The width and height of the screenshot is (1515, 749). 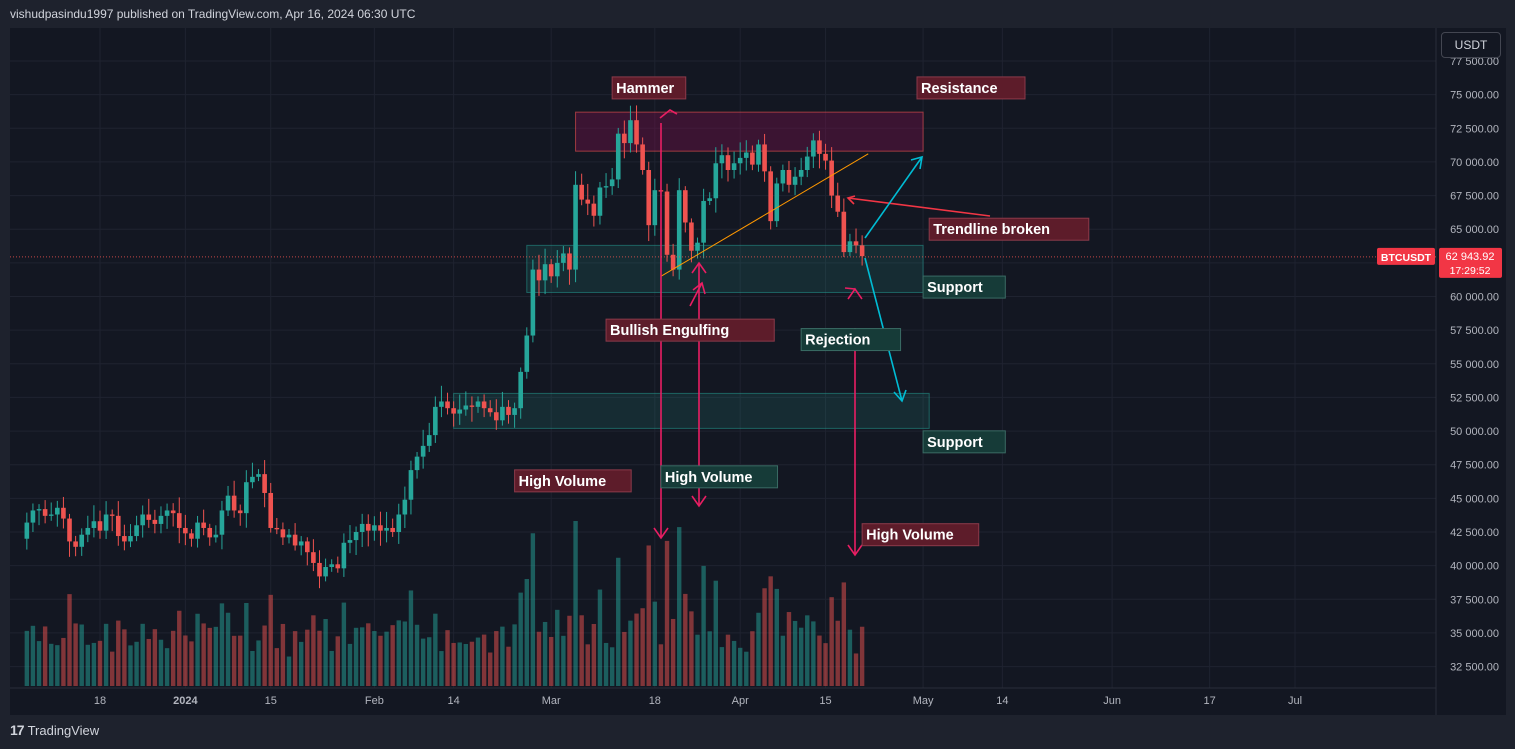 What do you see at coordinates (185, 701) in the screenshot?
I see `time-tick-label: 2024` at bounding box center [185, 701].